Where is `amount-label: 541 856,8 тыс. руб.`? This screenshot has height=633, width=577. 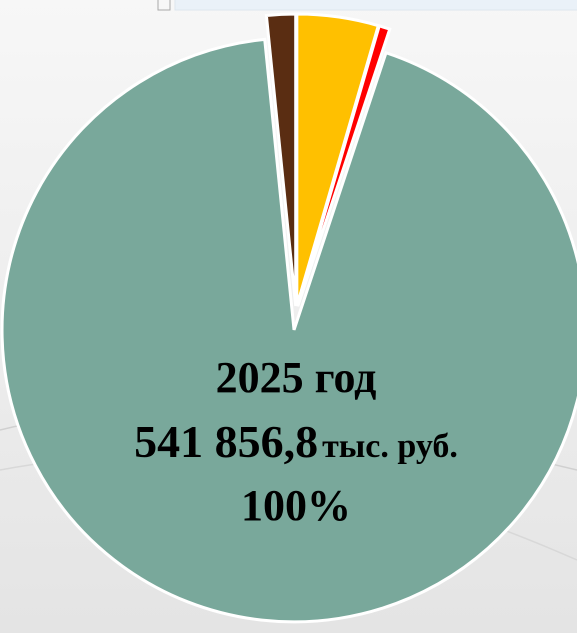
amount-label: 541 856,8 тыс. руб. is located at coordinates (296, 441).